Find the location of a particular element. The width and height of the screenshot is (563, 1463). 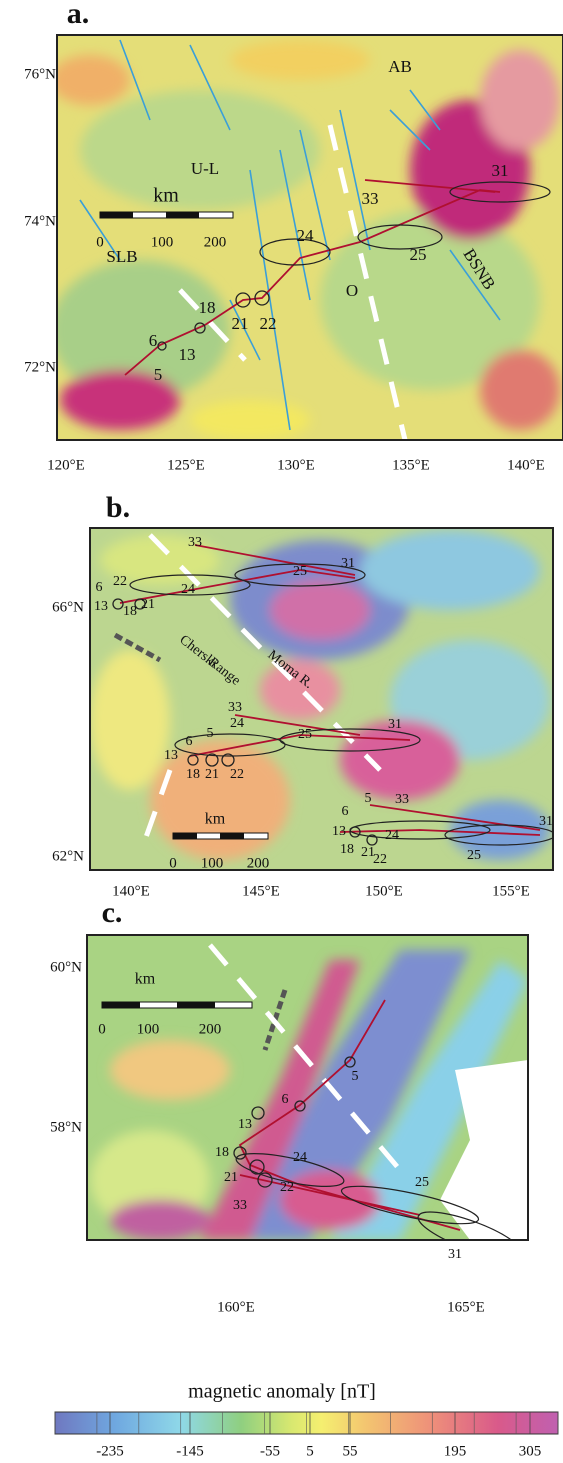

colorbar-label: -55 is located at coordinates (270, 1451).